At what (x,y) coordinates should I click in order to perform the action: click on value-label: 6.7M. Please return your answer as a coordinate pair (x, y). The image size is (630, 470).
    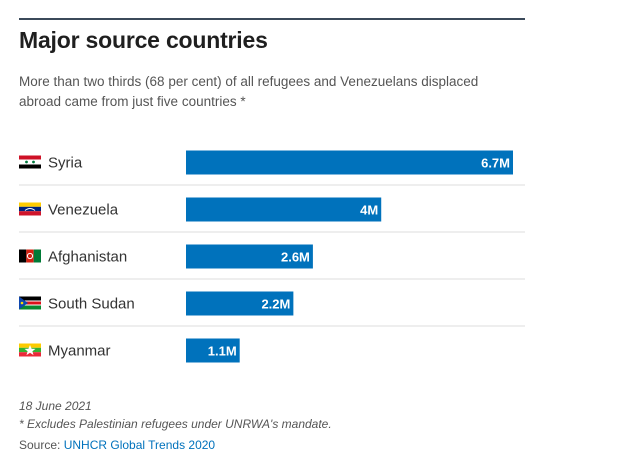
    Looking at the image, I should click on (495, 163).